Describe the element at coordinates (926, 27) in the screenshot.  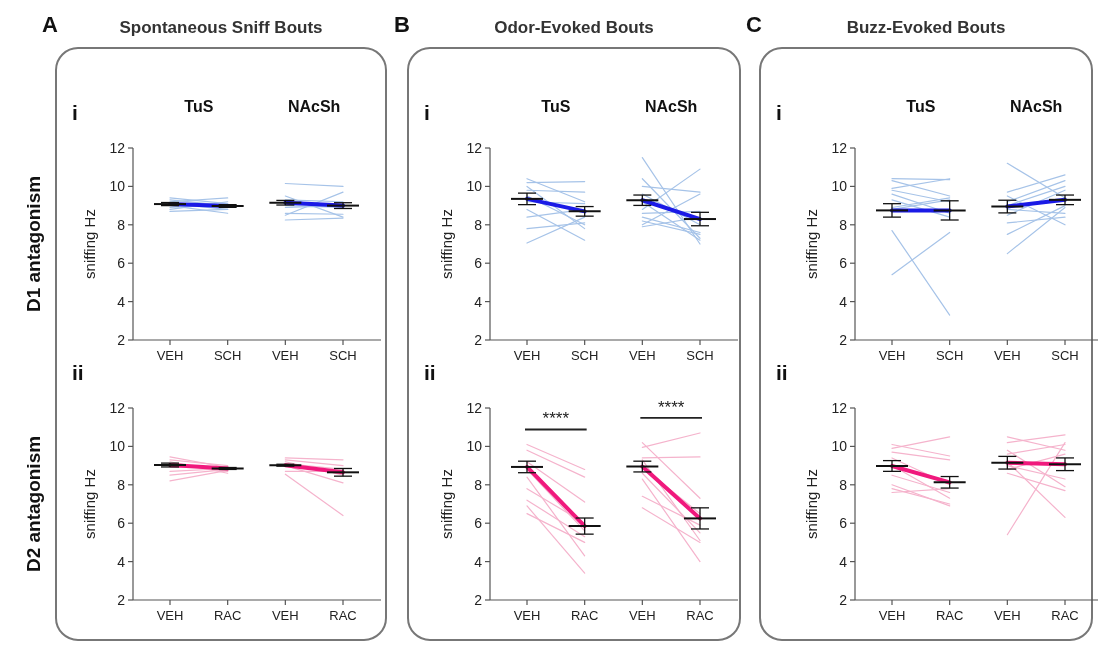
I see `chart-title: Buzz-Evoked Bouts` at that location.